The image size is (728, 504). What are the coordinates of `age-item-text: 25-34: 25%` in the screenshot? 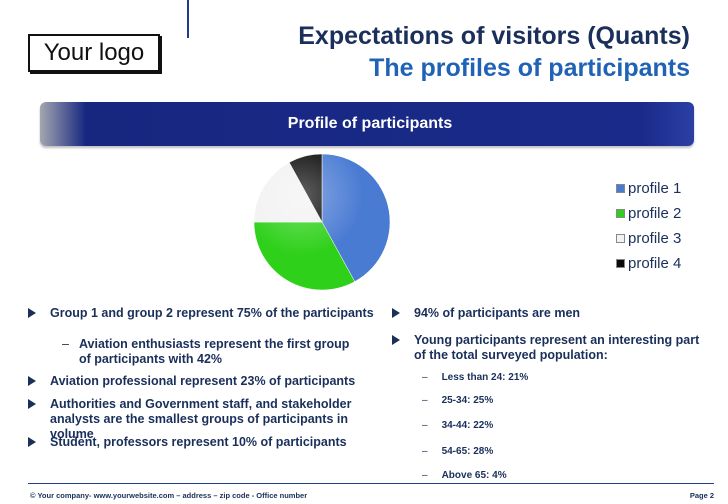 It's located at (467, 400).